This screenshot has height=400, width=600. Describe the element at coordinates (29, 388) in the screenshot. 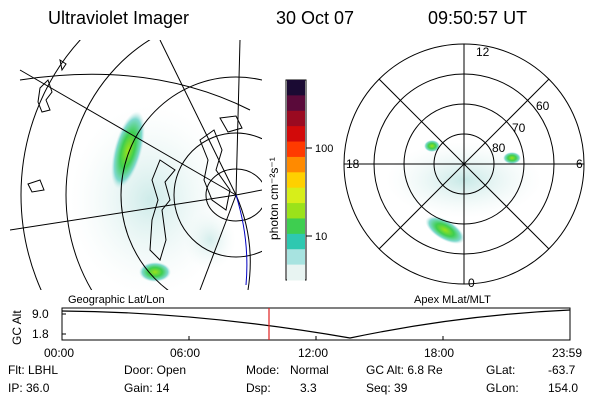

I see `ip-info: IP: 36.0` at that location.